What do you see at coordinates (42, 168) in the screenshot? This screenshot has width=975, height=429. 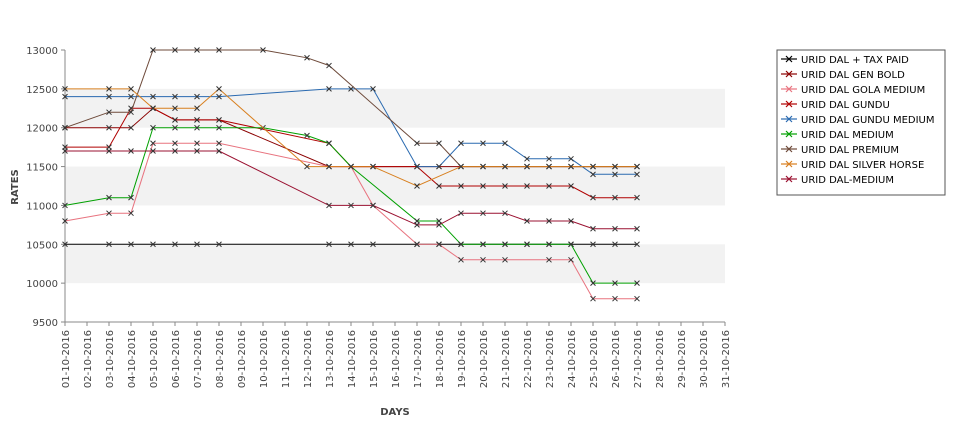 I see `y-tick-label: 11500` at bounding box center [42, 168].